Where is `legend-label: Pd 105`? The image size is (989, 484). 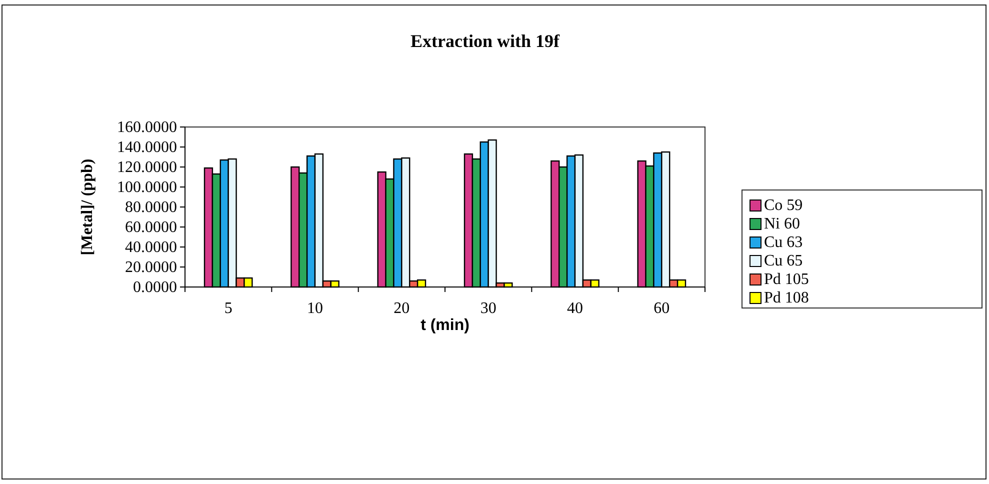
legend-label: Pd 105 is located at coordinates (786, 279).